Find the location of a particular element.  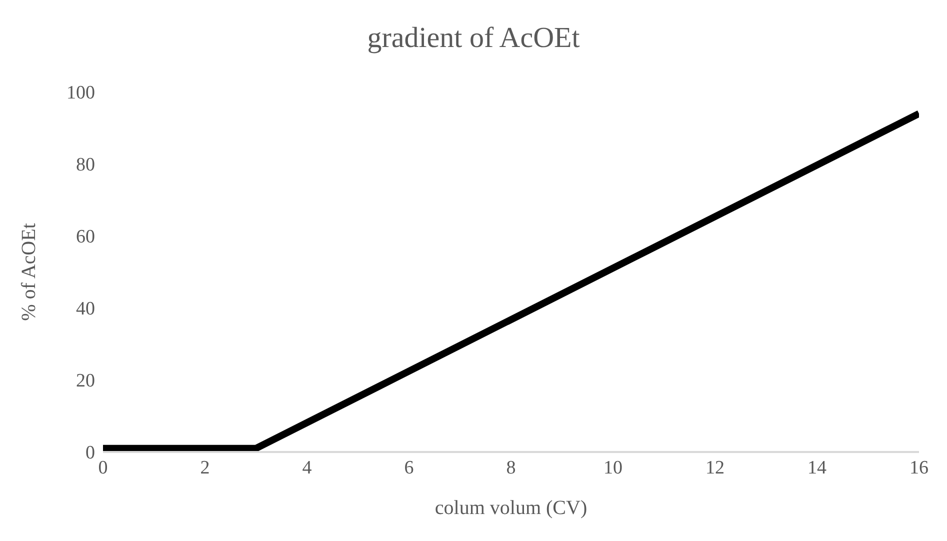

x-tick-label: 12 is located at coordinates (715, 467).